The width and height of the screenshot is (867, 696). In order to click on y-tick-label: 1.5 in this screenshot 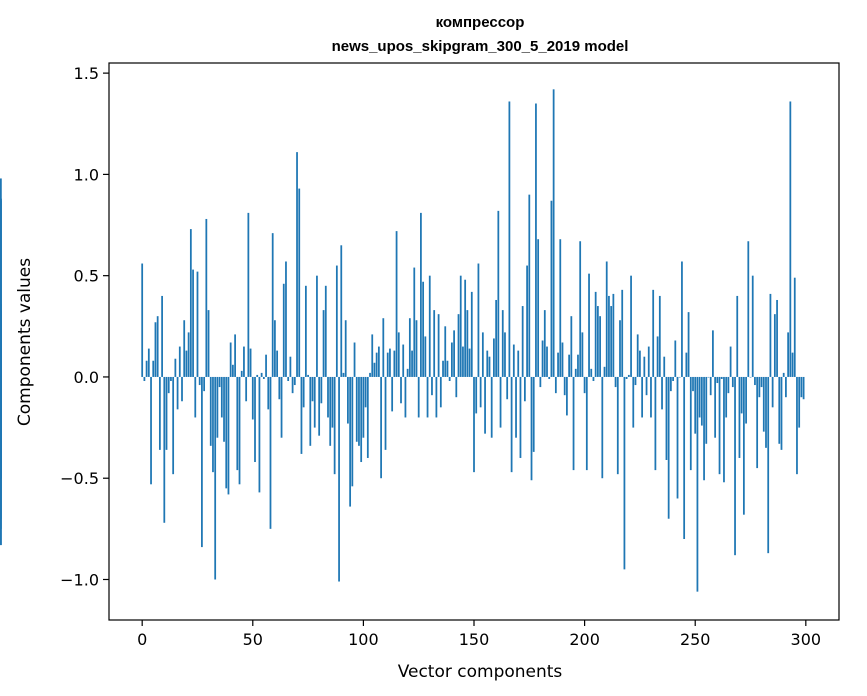, I will do `click(86, 73)`.